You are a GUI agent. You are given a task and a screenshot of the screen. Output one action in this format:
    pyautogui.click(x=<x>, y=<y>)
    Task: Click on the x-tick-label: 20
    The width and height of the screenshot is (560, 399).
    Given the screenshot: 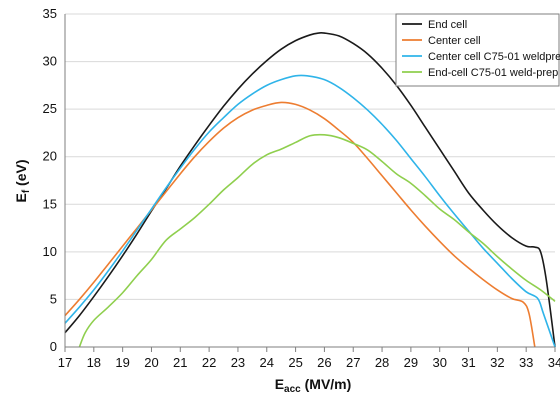 What is the action you would take?
    pyautogui.click(x=151, y=362)
    